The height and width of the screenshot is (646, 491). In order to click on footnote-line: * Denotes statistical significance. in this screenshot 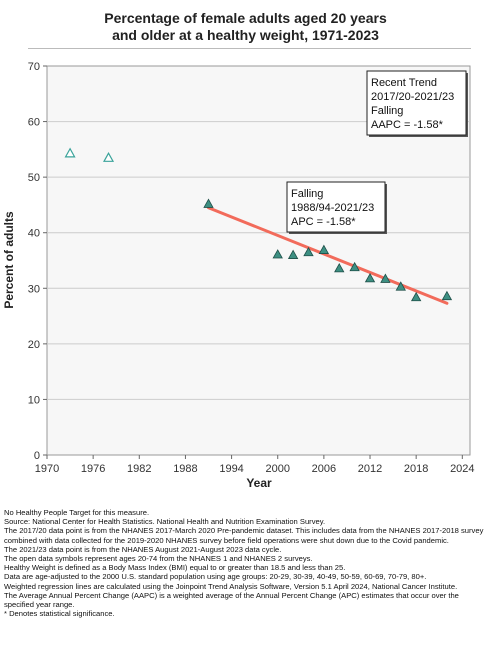, I will do `click(59, 614)`.